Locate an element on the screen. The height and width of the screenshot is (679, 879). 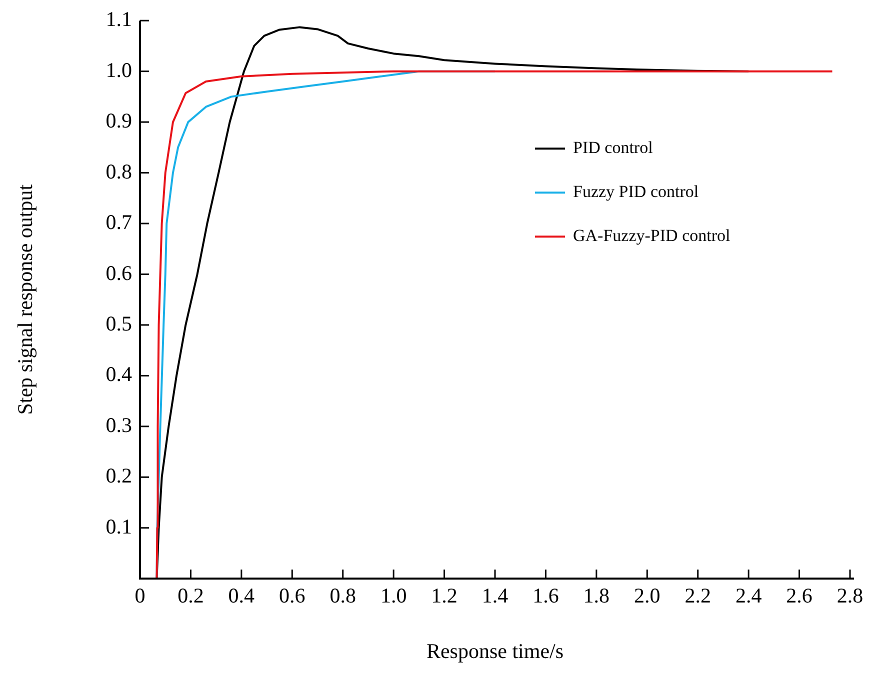
x-tick-label: 0.2 is located at coordinates (191, 596).